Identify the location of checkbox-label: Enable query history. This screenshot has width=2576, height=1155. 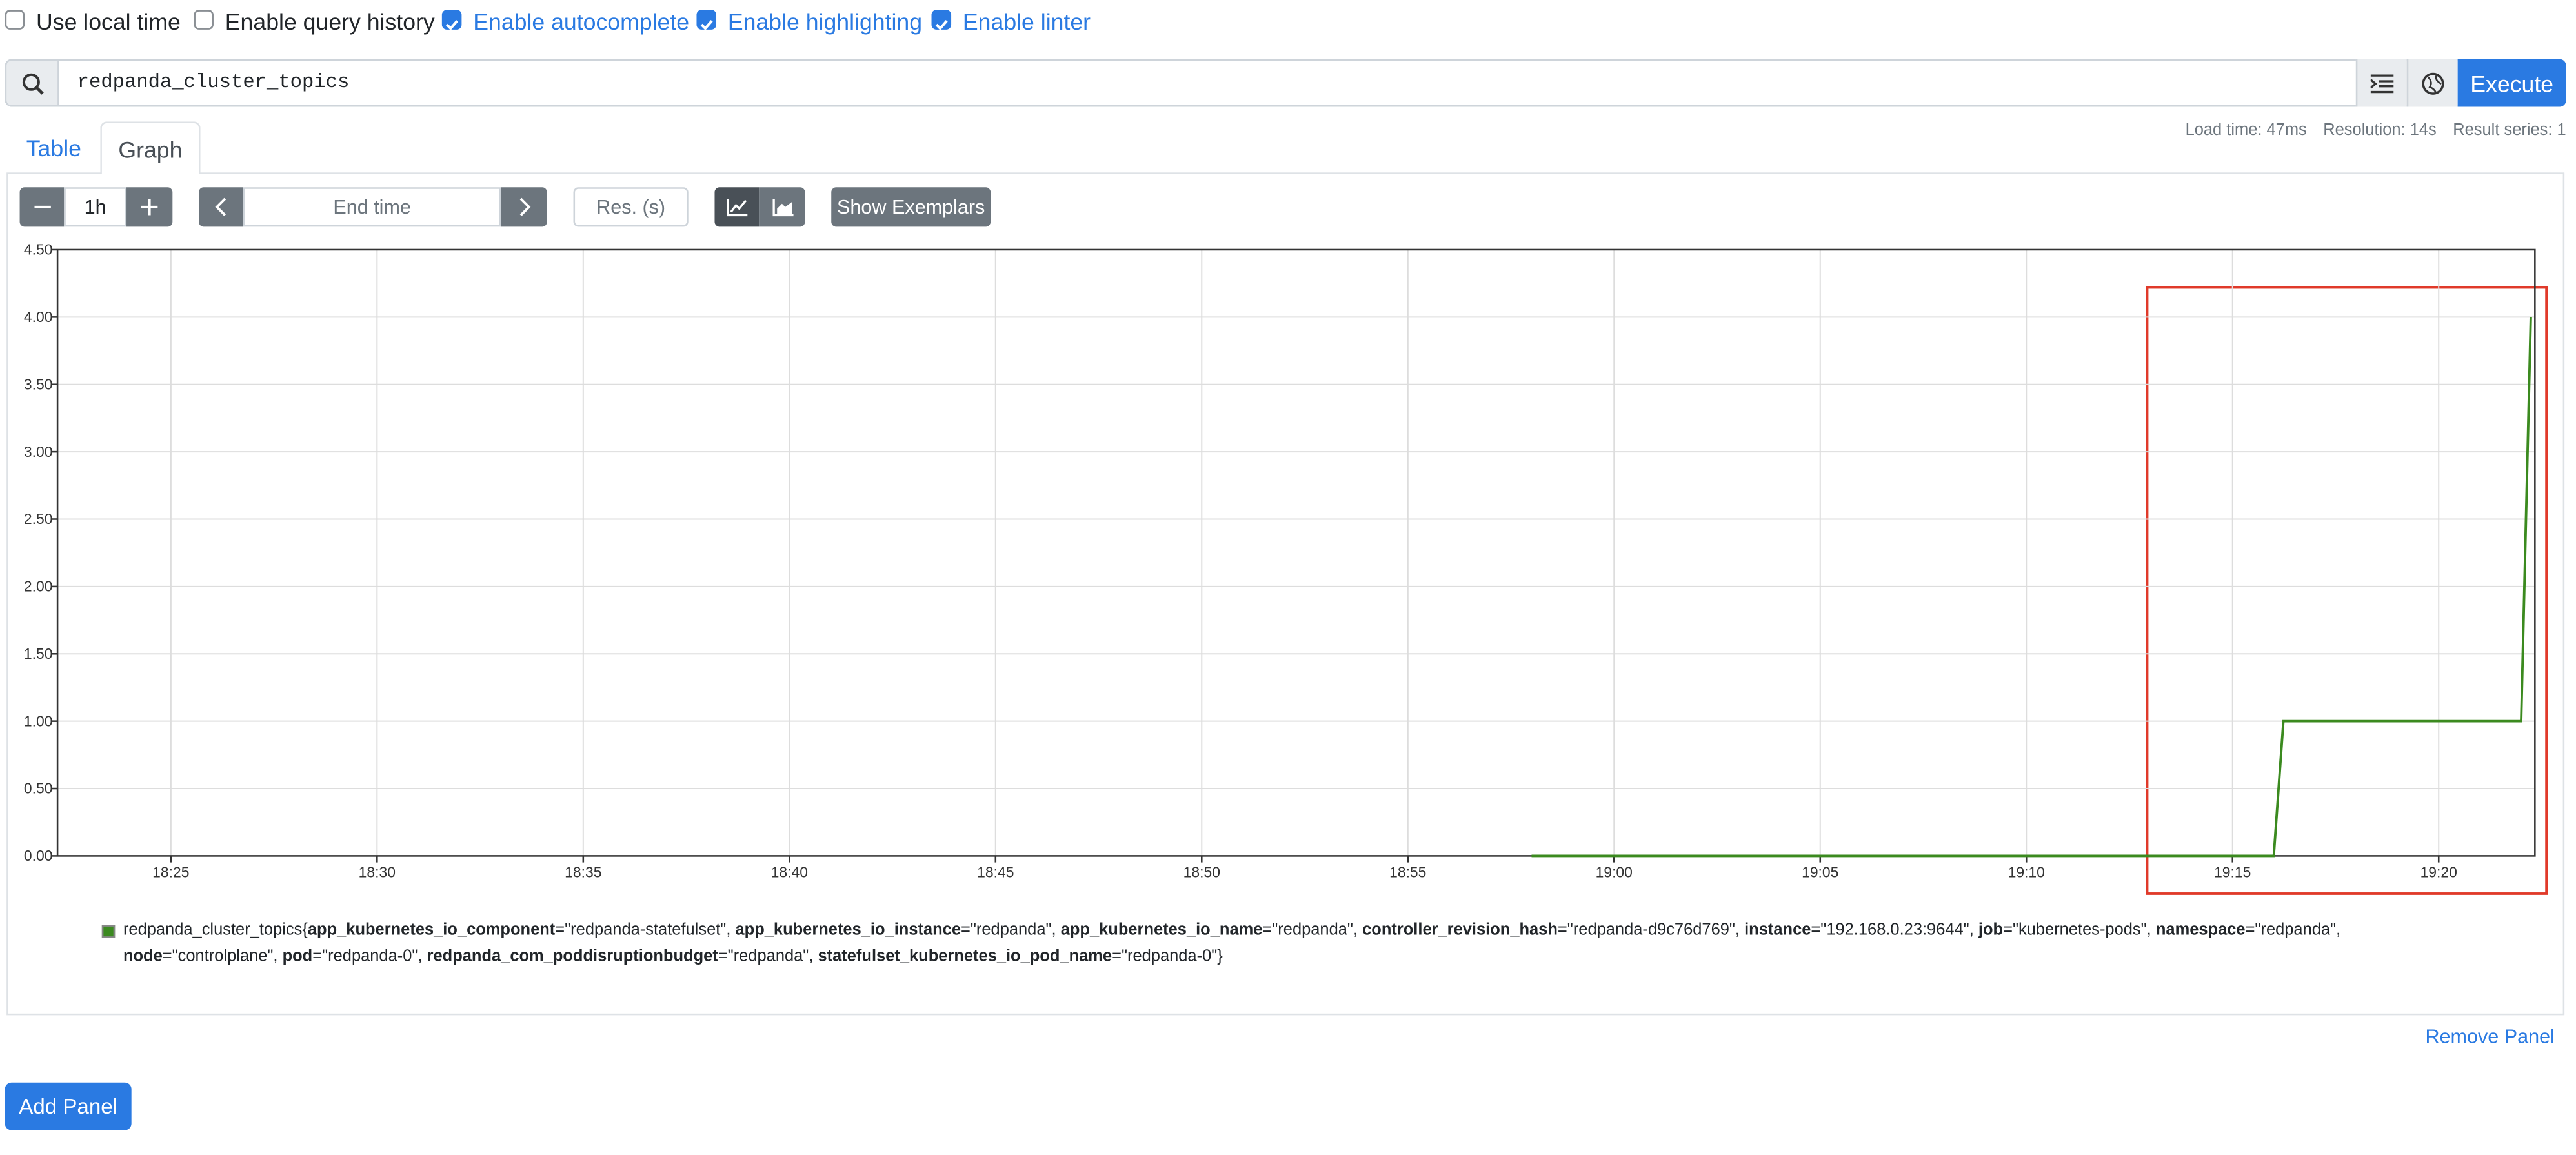
(330, 21).